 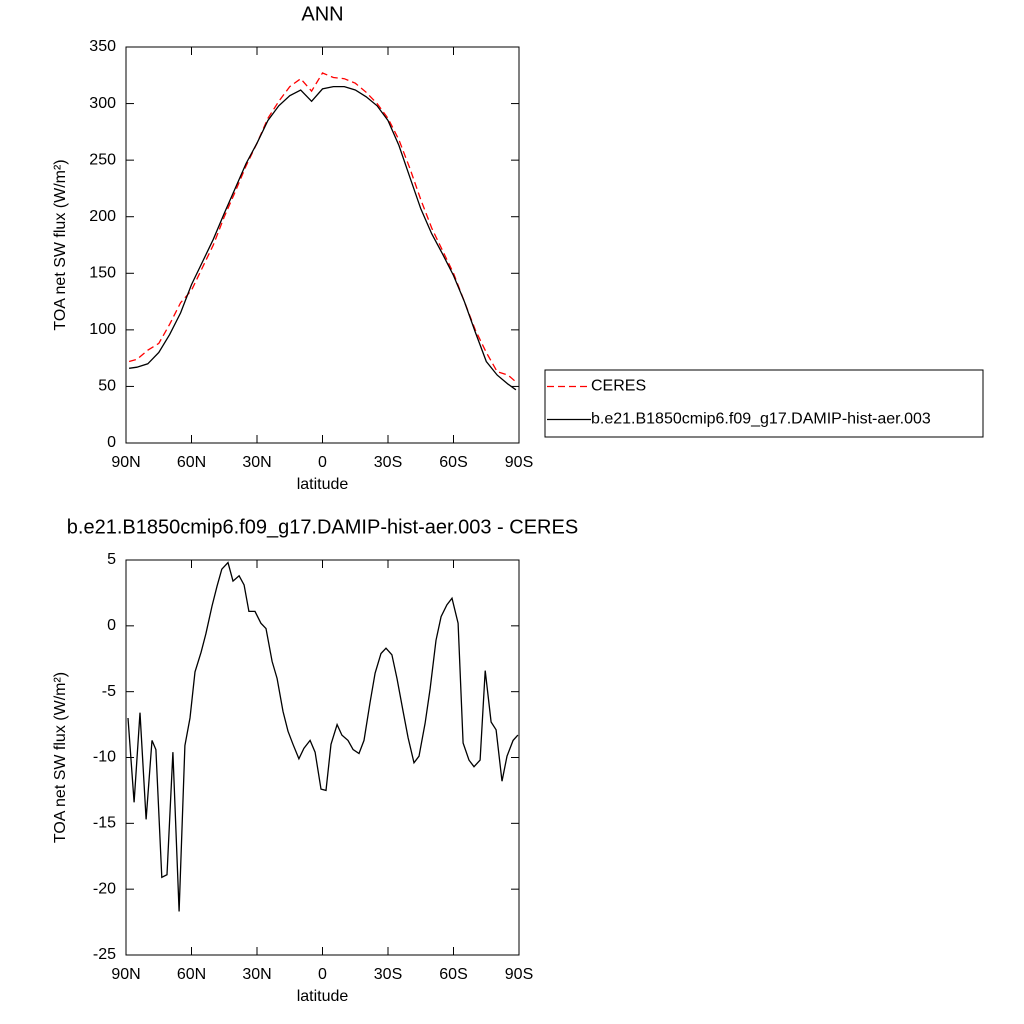 What do you see at coordinates (102, 103) in the screenshot?
I see `y-tick-label: 300` at bounding box center [102, 103].